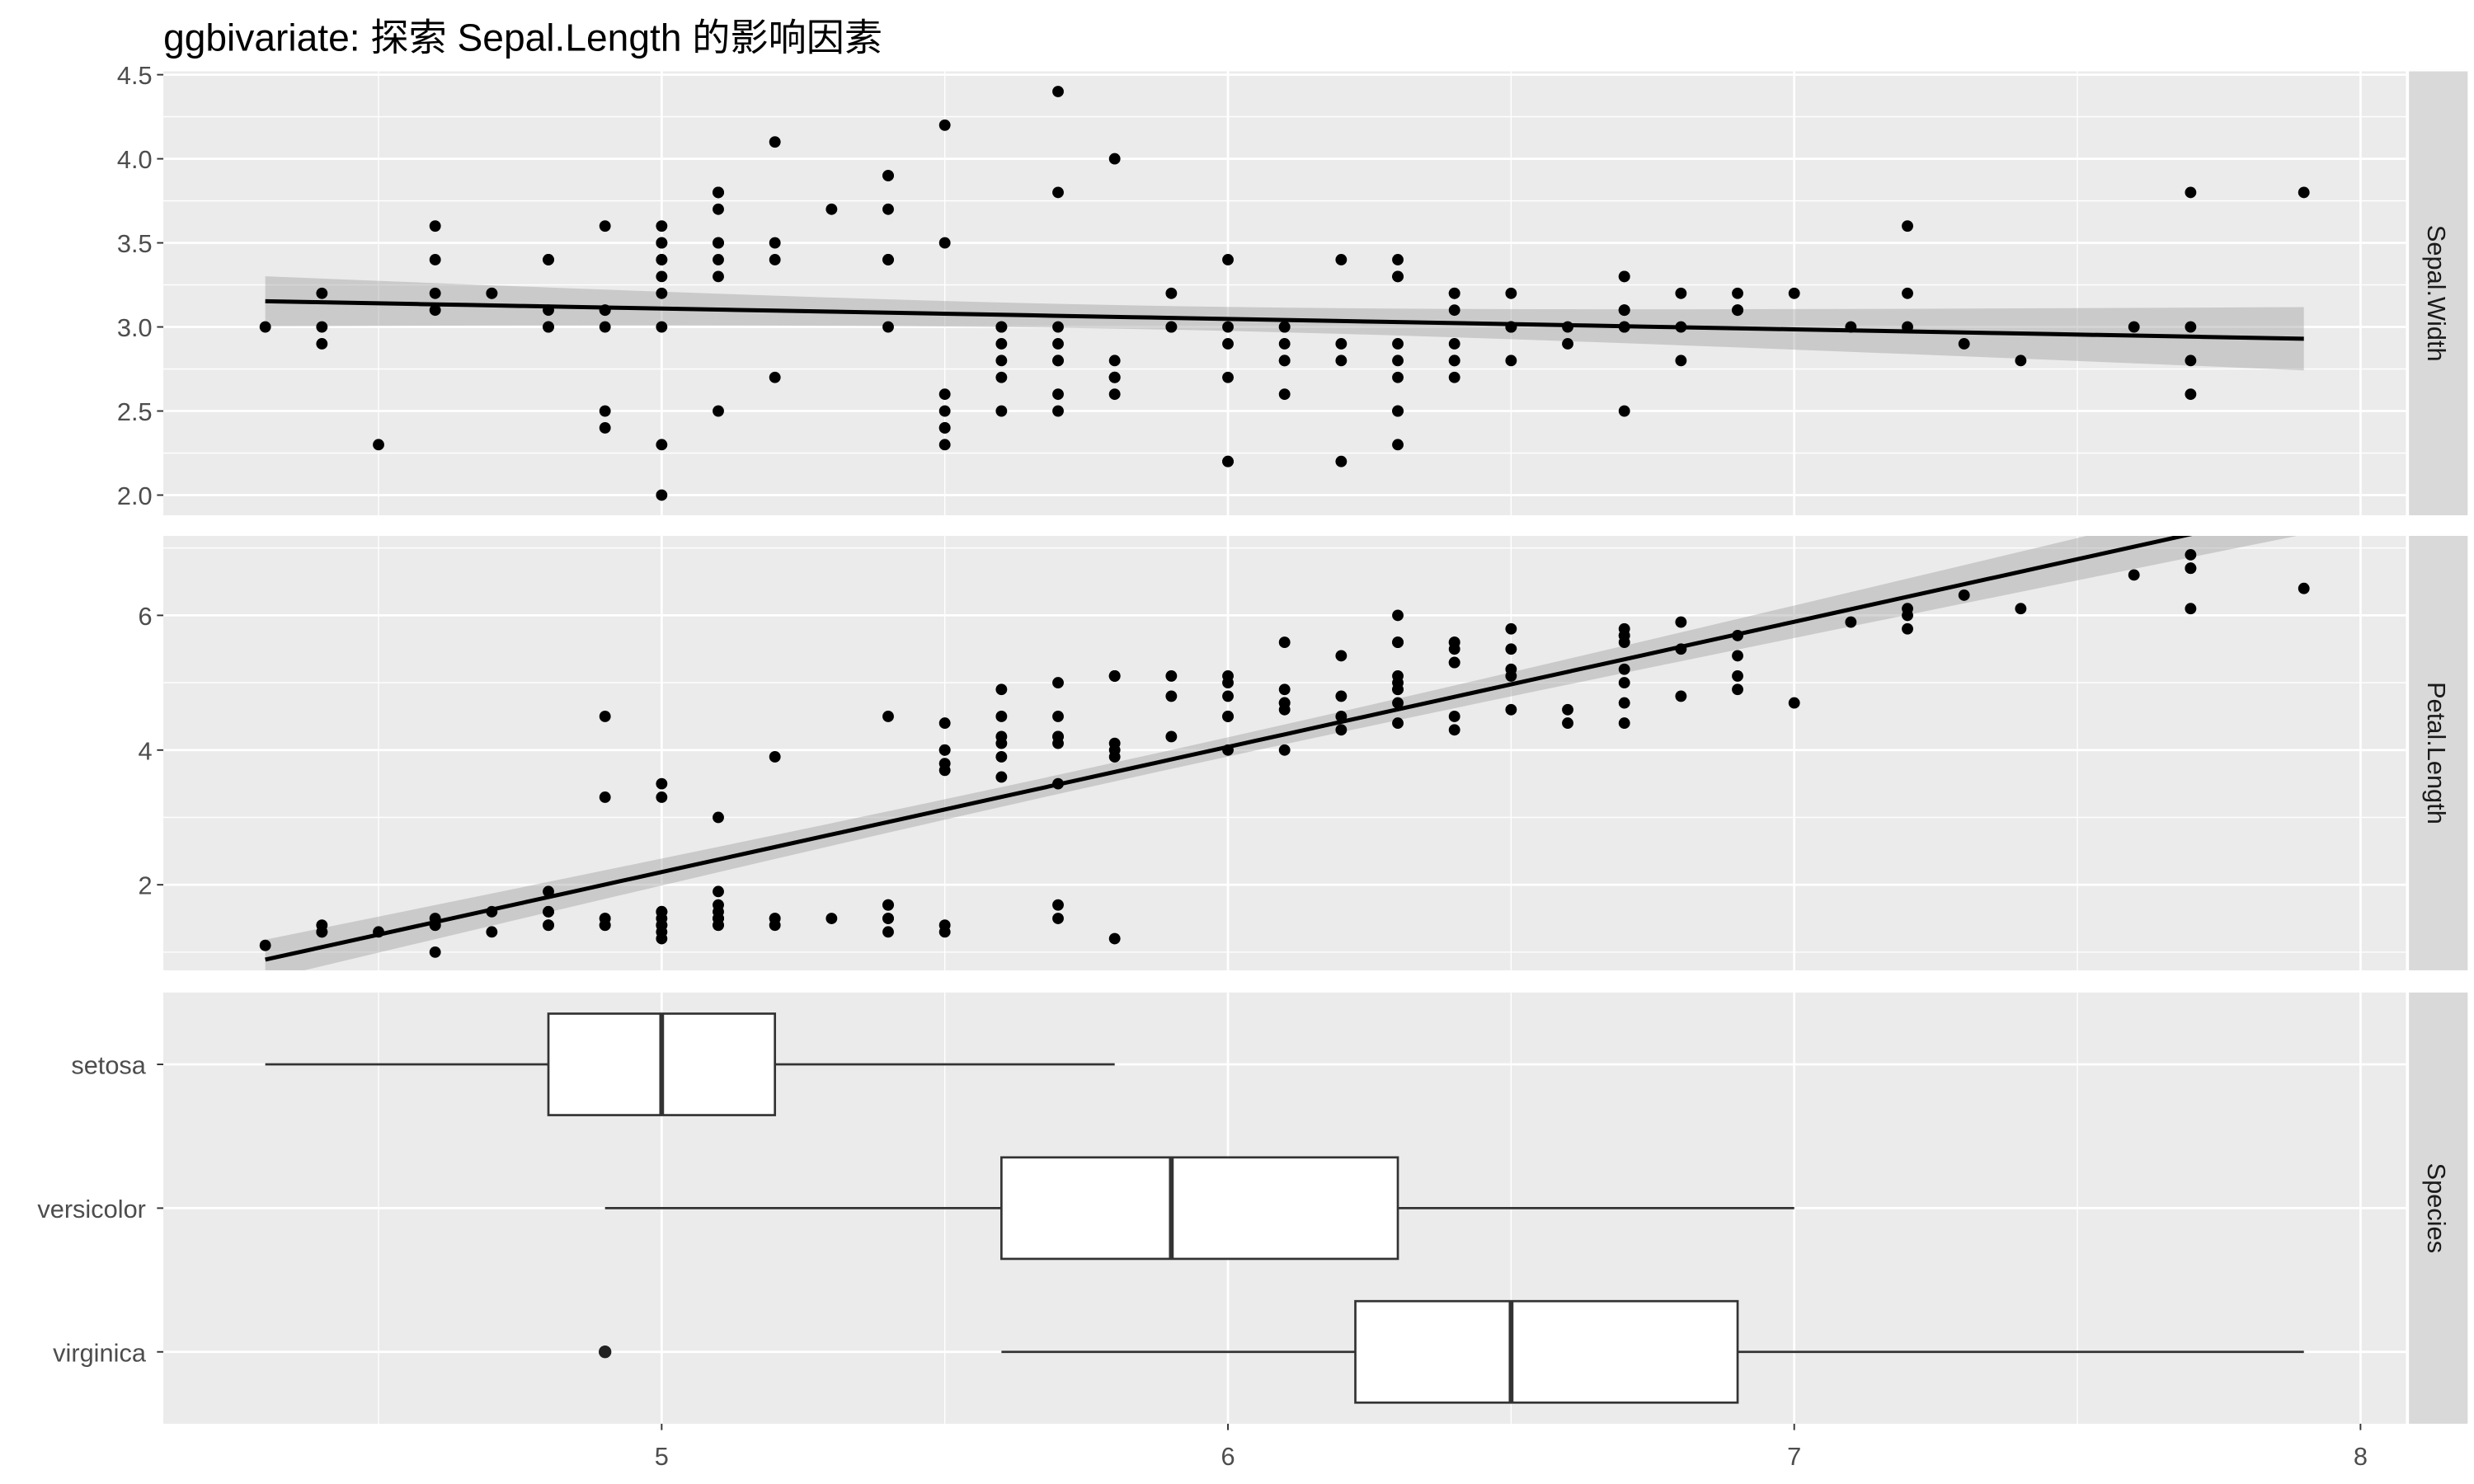 This screenshot has width=2474, height=1484. Describe the element at coordinates (605, 1352) in the screenshot. I see `outlier-point` at that location.